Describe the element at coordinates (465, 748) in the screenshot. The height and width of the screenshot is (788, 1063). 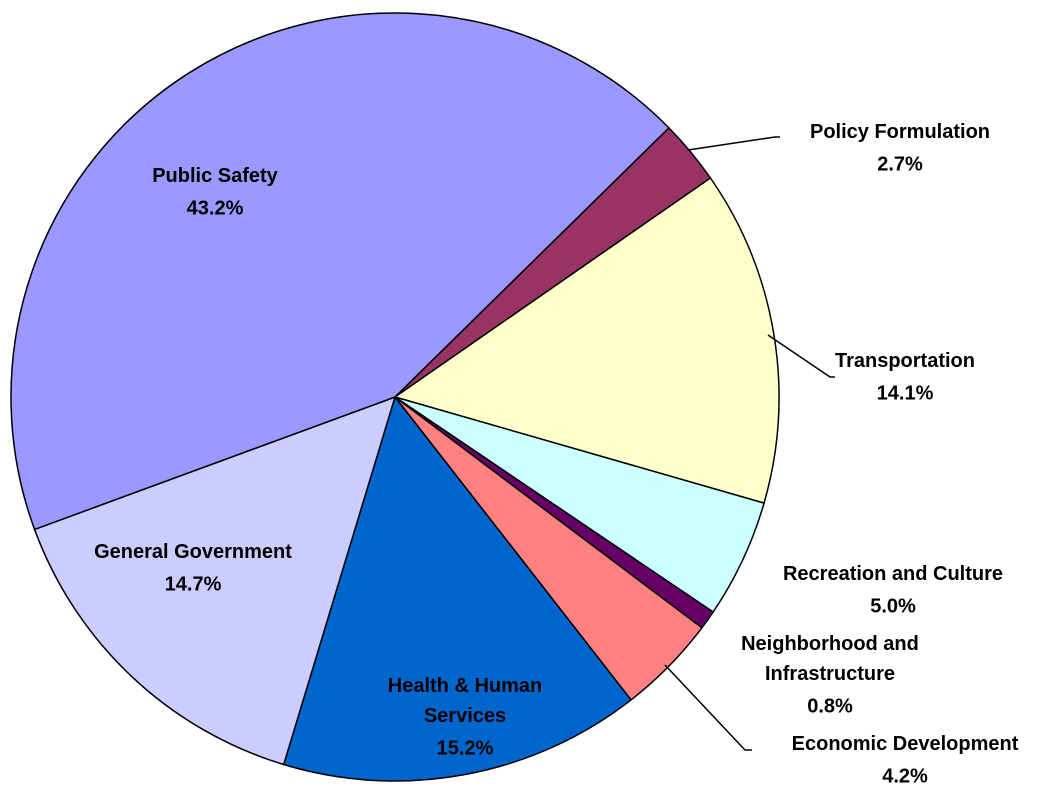
I see `slice-value-label: 15.2%` at that location.